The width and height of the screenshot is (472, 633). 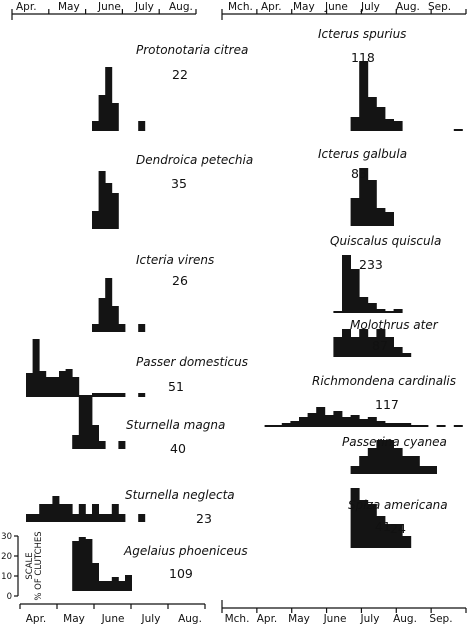 What do you see at coordinates (398, 505) in the screenshot?
I see `right-species-name-7: Spiza americana` at bounding box center [398, 505].